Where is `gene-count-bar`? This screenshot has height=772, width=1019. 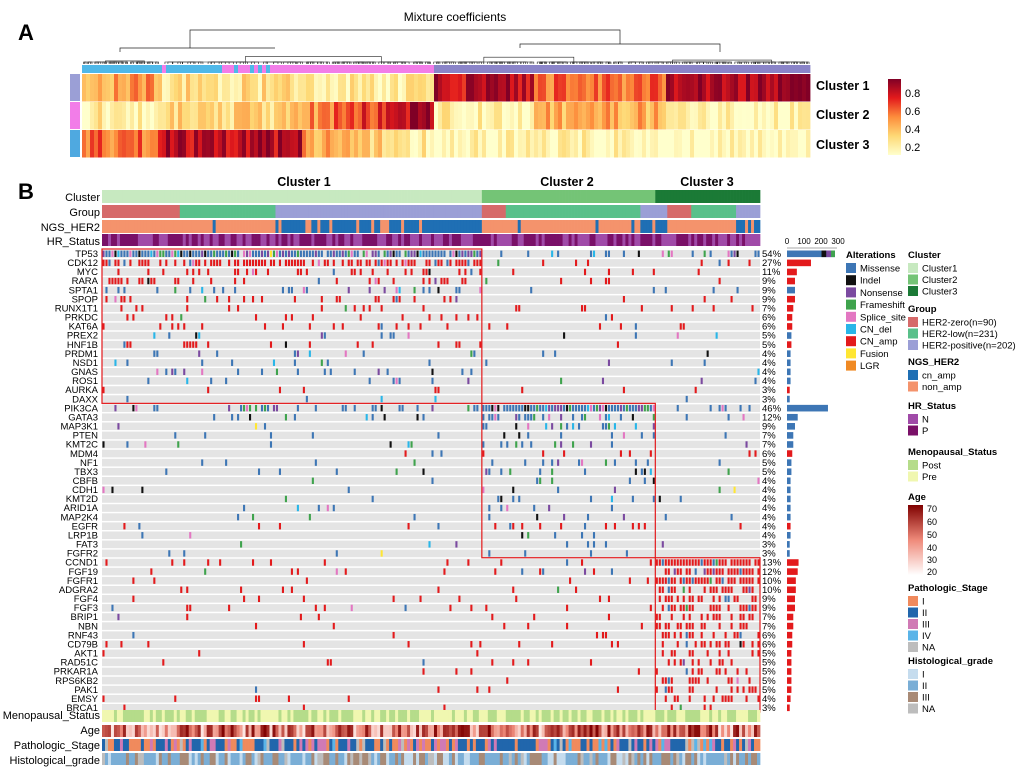
gene-count-bar is located at coordinates (793, 562).